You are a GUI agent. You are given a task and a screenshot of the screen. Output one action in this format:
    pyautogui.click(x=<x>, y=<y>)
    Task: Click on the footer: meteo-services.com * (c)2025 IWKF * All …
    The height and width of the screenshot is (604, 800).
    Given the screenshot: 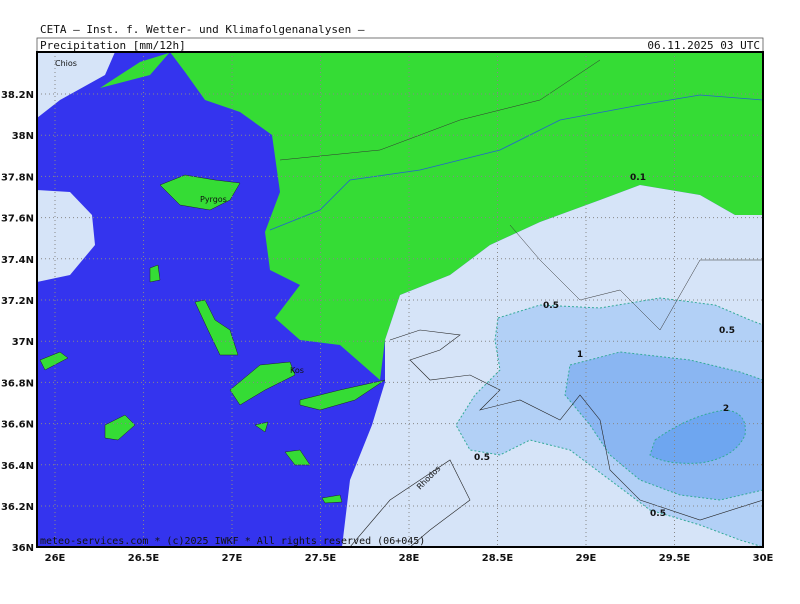 What is the action you would take?
    pyautogui.click(x=232, y=541)
    